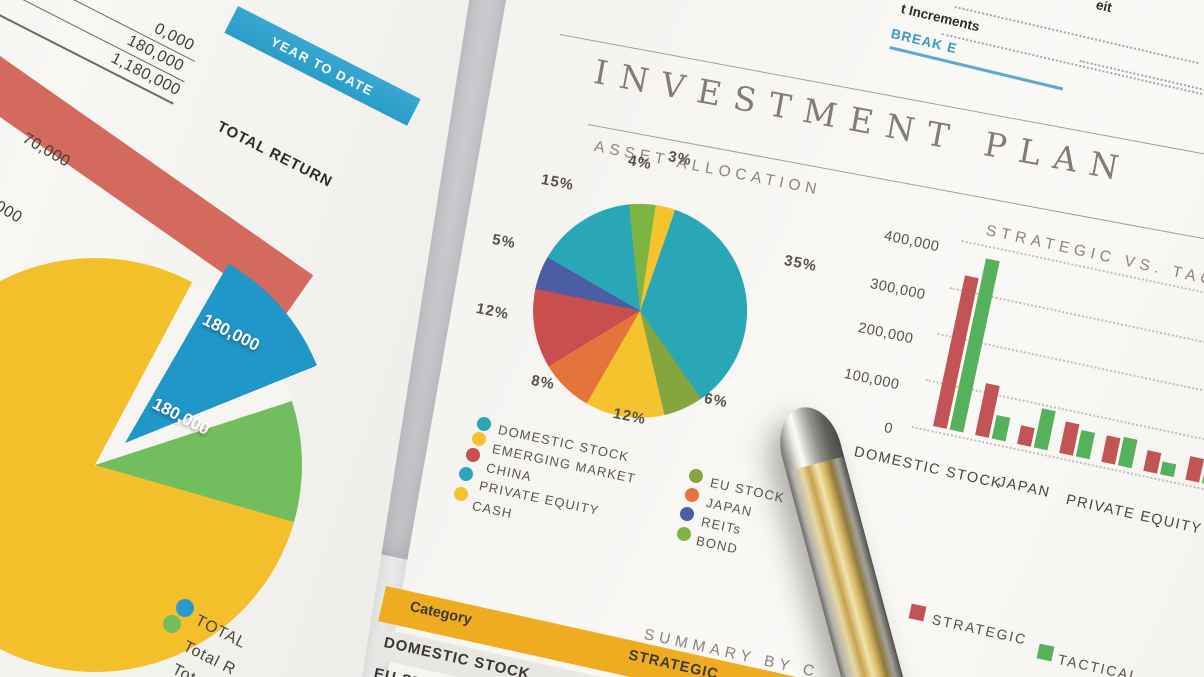 The height and width of the screenshot is (677, 1204). I want to click on summary-col-category: Category, so click(441, 613).